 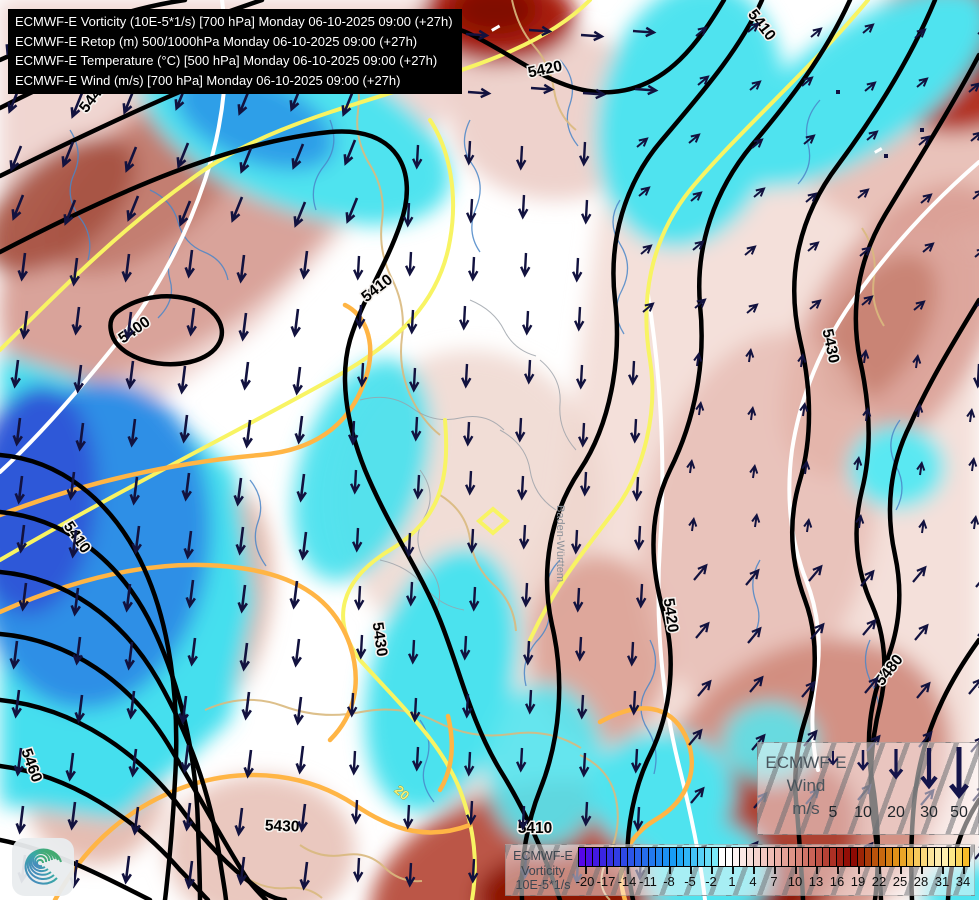 I want to click on colorbar-tick-label: 7, so click(x=774, y=881).